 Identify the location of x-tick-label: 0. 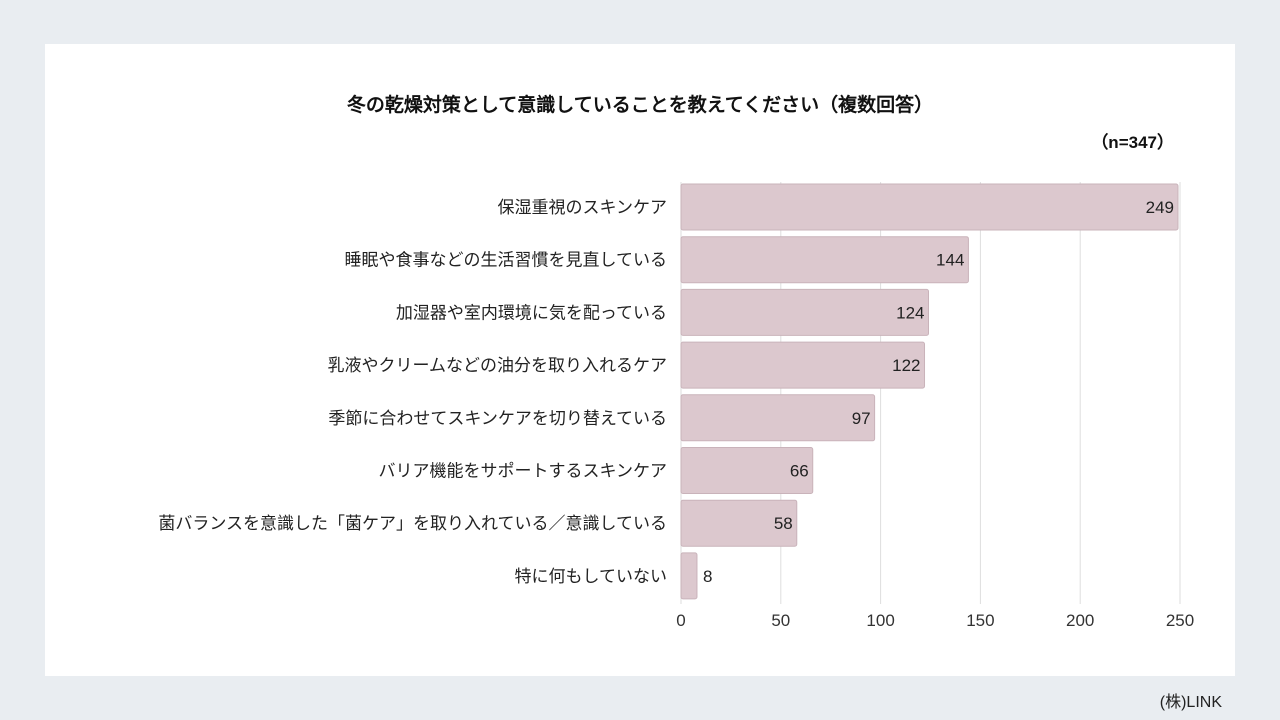
(680, 620).